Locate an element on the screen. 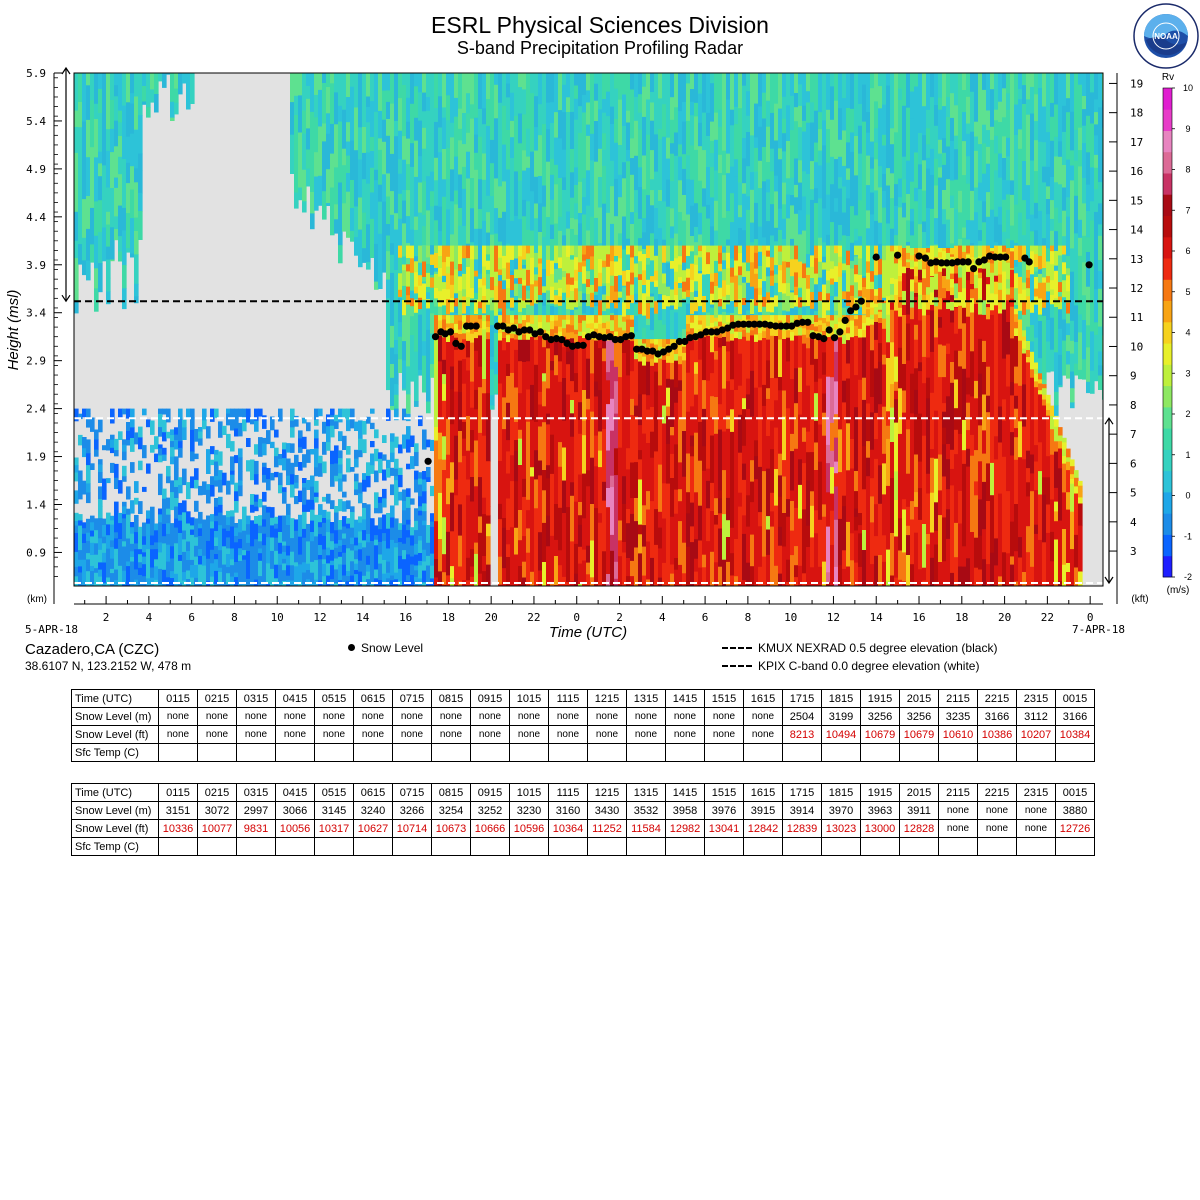 The image size is (1200, 1200). table-cell: 10679 is located at coordinates (919, 734).